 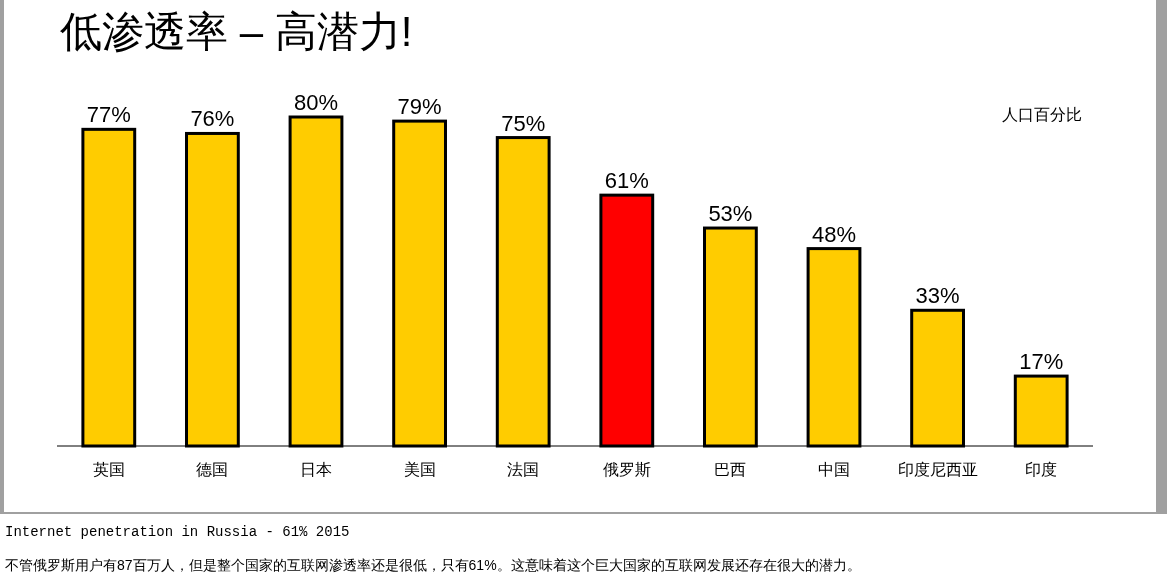 What do you see at coordinates (626, 469) in the screenshot?
I see `x-tick-label: 俄罗斯` at bounding box center [626, 469].